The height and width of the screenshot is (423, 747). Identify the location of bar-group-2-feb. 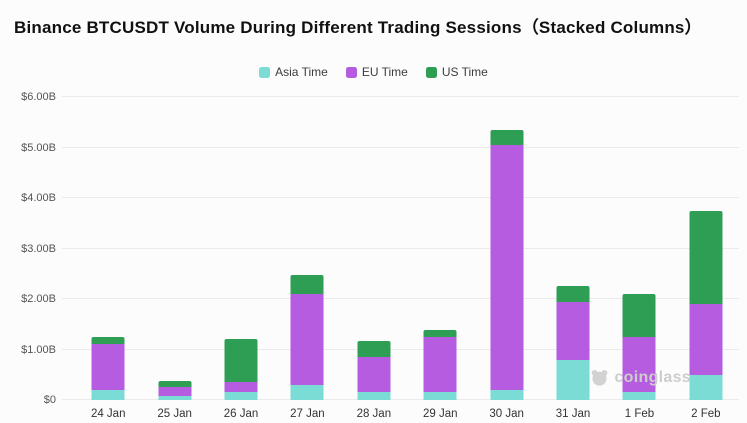
(706, 248).